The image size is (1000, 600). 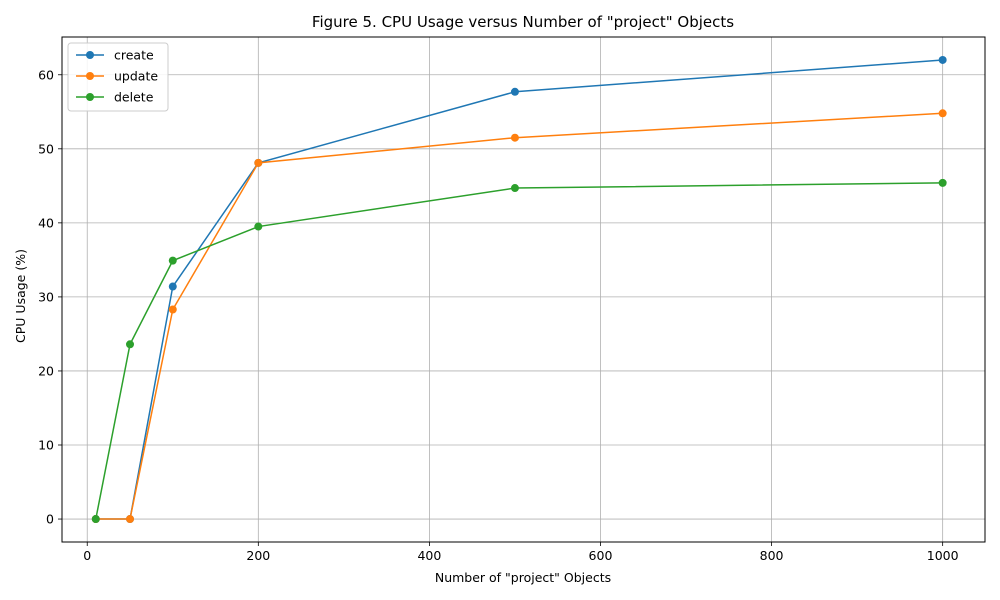 I want to click on legend-swatch-marker-create, so click(x=90, y=55).